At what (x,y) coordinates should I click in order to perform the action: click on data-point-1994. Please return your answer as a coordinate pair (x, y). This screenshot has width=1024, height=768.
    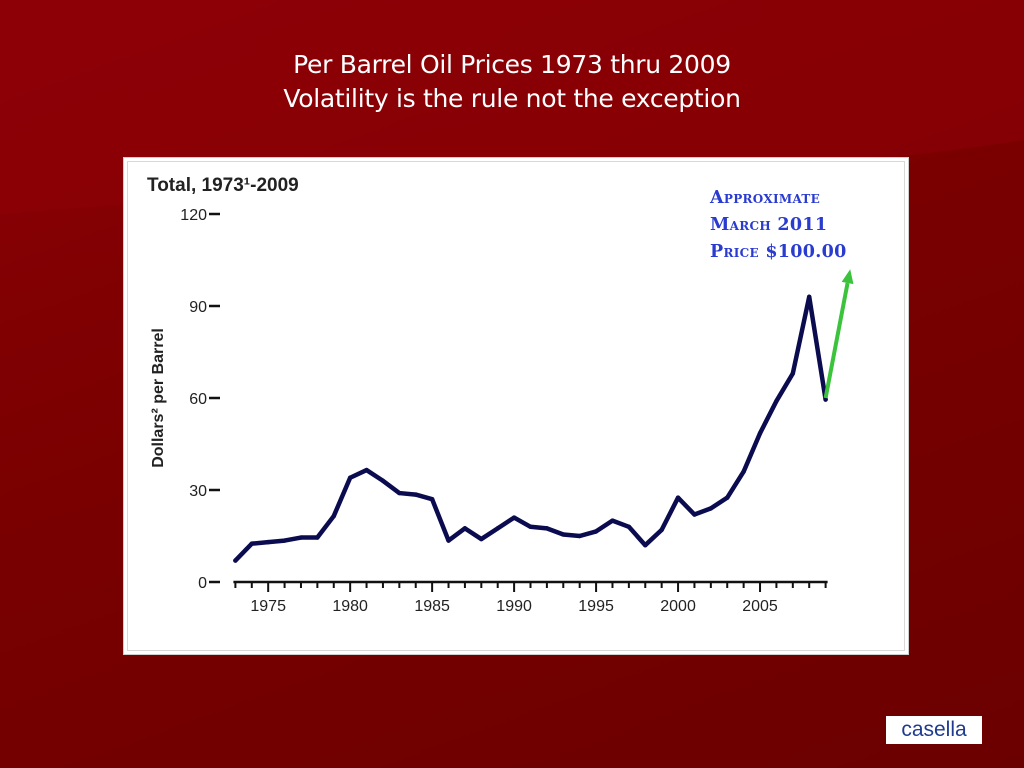
    Looking at the image, I should click on (579, 536).